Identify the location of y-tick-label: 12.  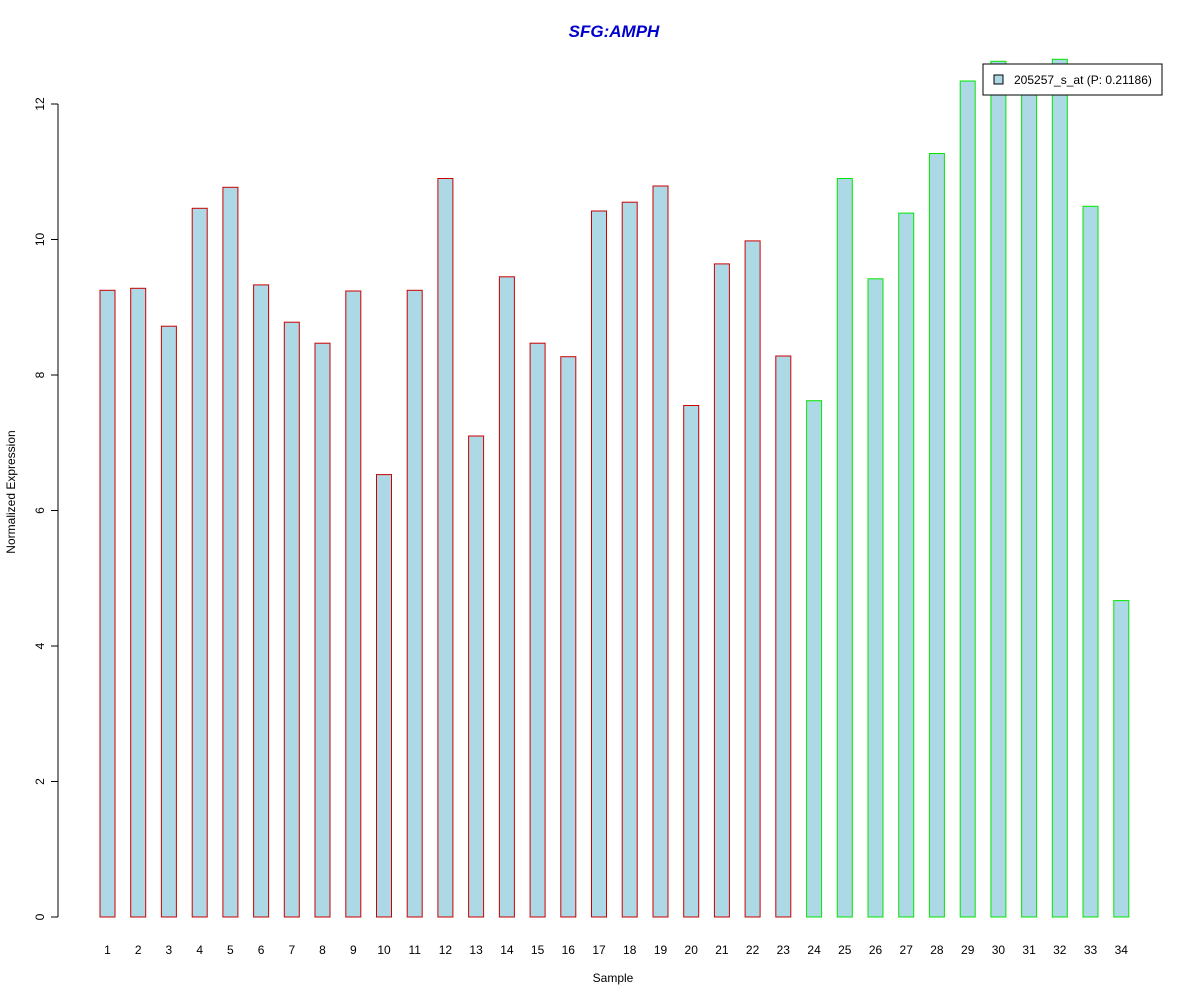
(40, 104).